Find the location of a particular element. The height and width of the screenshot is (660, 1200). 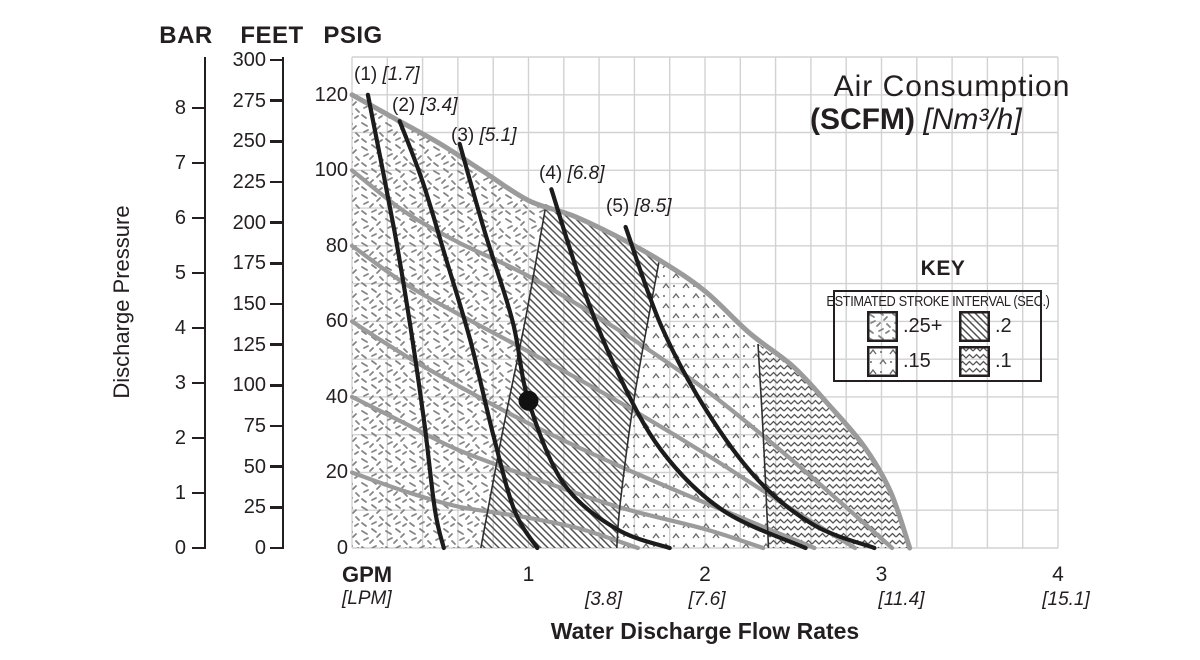

feet-tick-label: 200 is located at coordinates (249, 222).